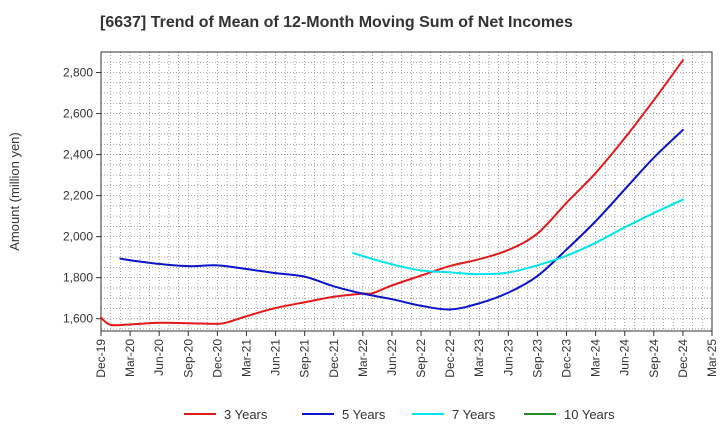 This screenshot has height=440, width=720. Describe the element at coordinates (421, 358) in the screenshot. I see `x-tick-label: Sep-22` at that location.